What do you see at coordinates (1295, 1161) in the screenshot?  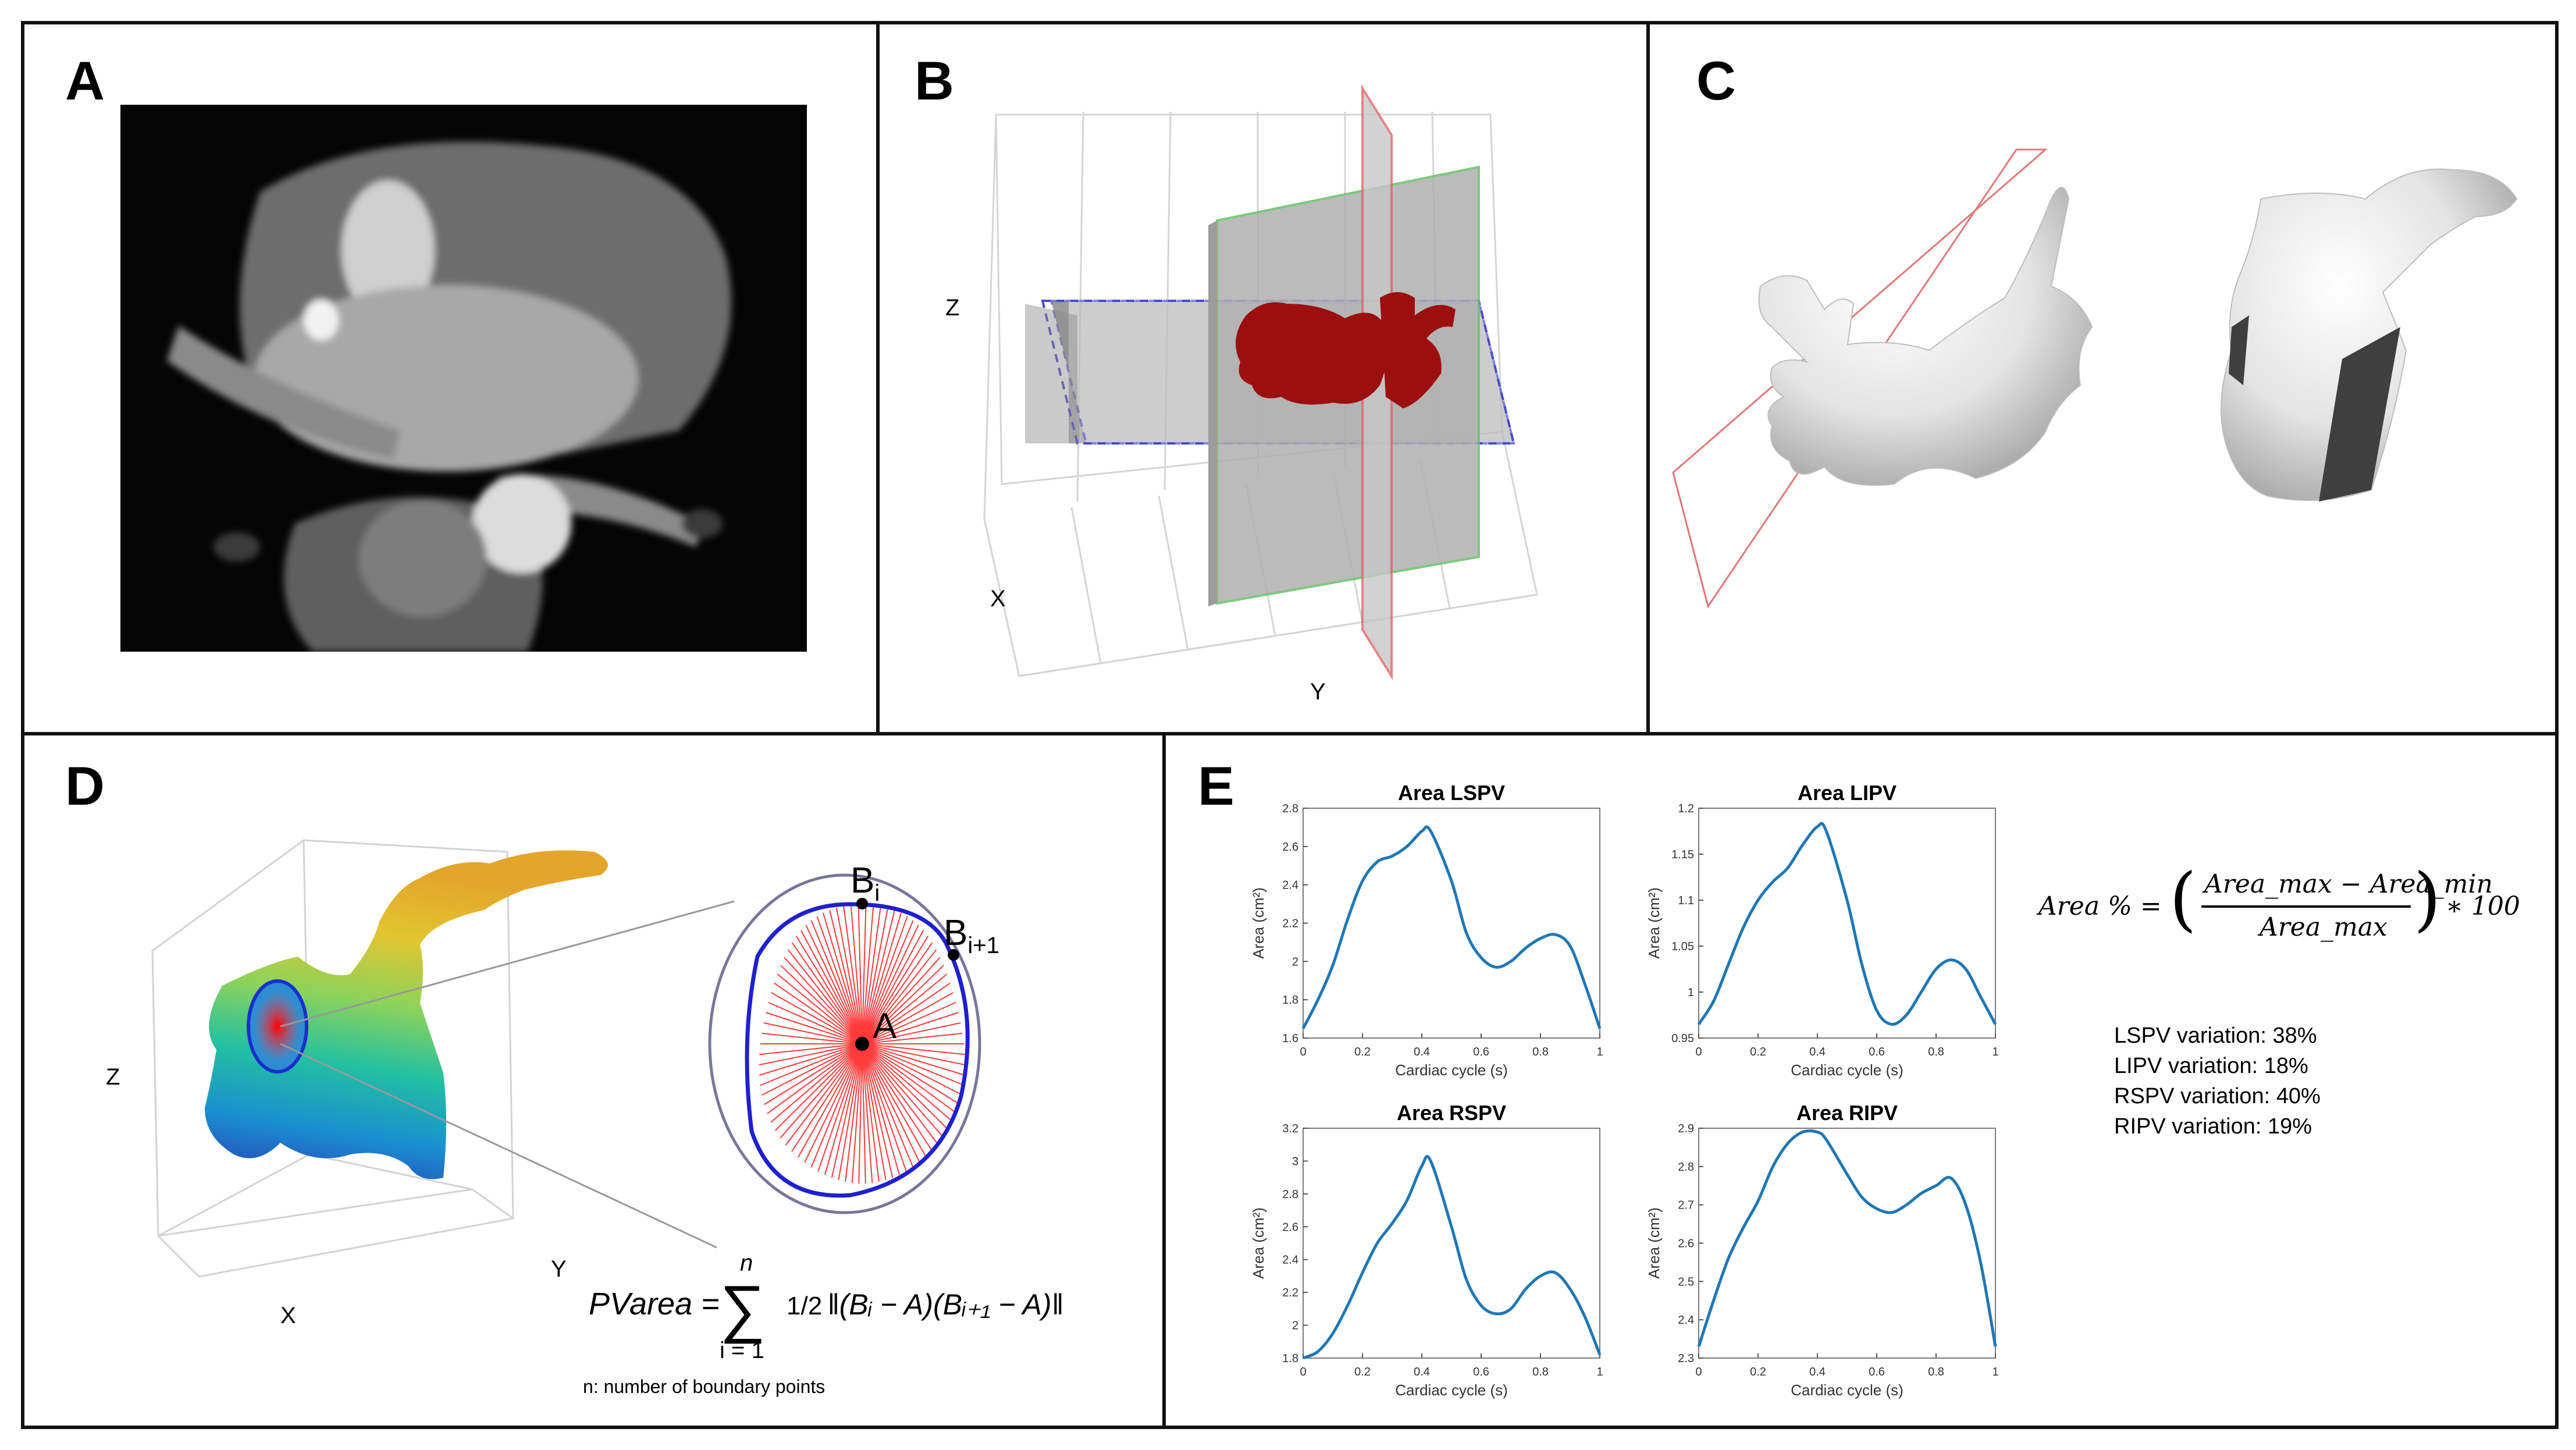 I see `y-tick-label: 3` at bounding box center [1295, 1161].